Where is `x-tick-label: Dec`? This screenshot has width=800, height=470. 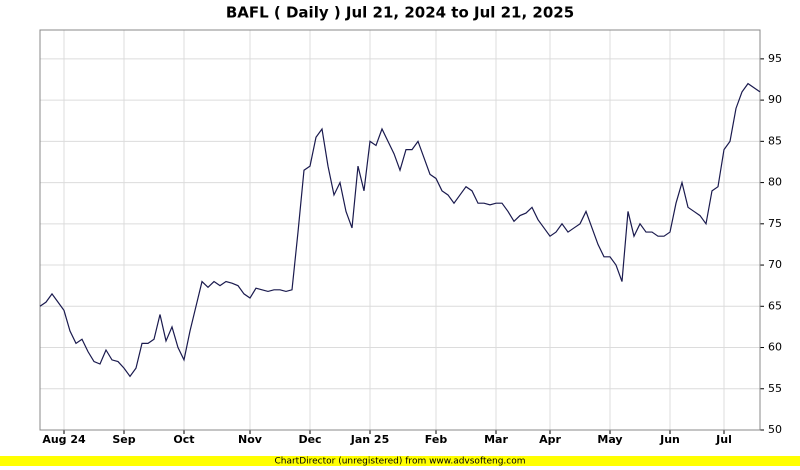 x-tick-label: Dec is located at coordinates (309, 439).